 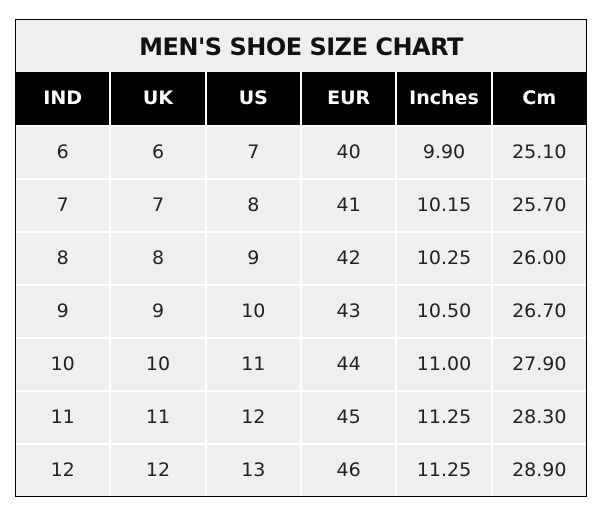 What do you see at coordinates (254, 470) in the screenshot?
I see `table-cell: 13` at bounding box center [254, 470].